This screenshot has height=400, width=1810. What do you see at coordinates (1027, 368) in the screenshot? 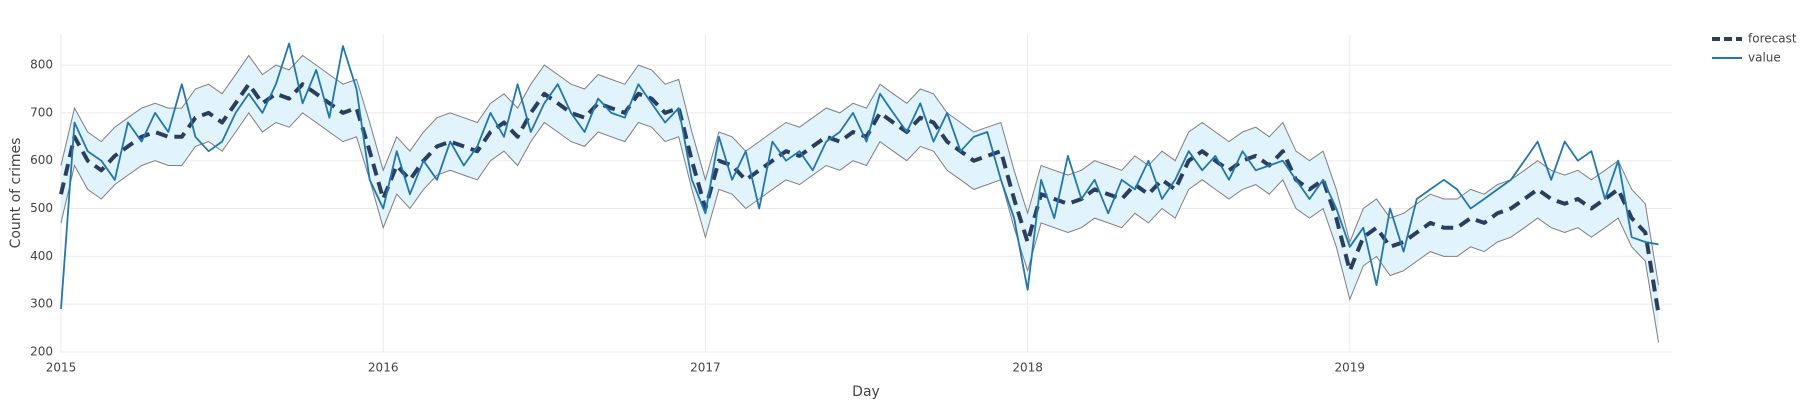
I see `x-tick-label: 2018` at bounding box center [1027, 368].